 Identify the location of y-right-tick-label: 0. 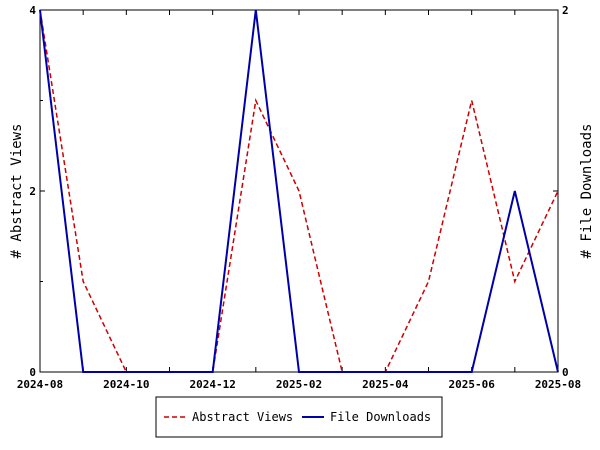
(565, 372).